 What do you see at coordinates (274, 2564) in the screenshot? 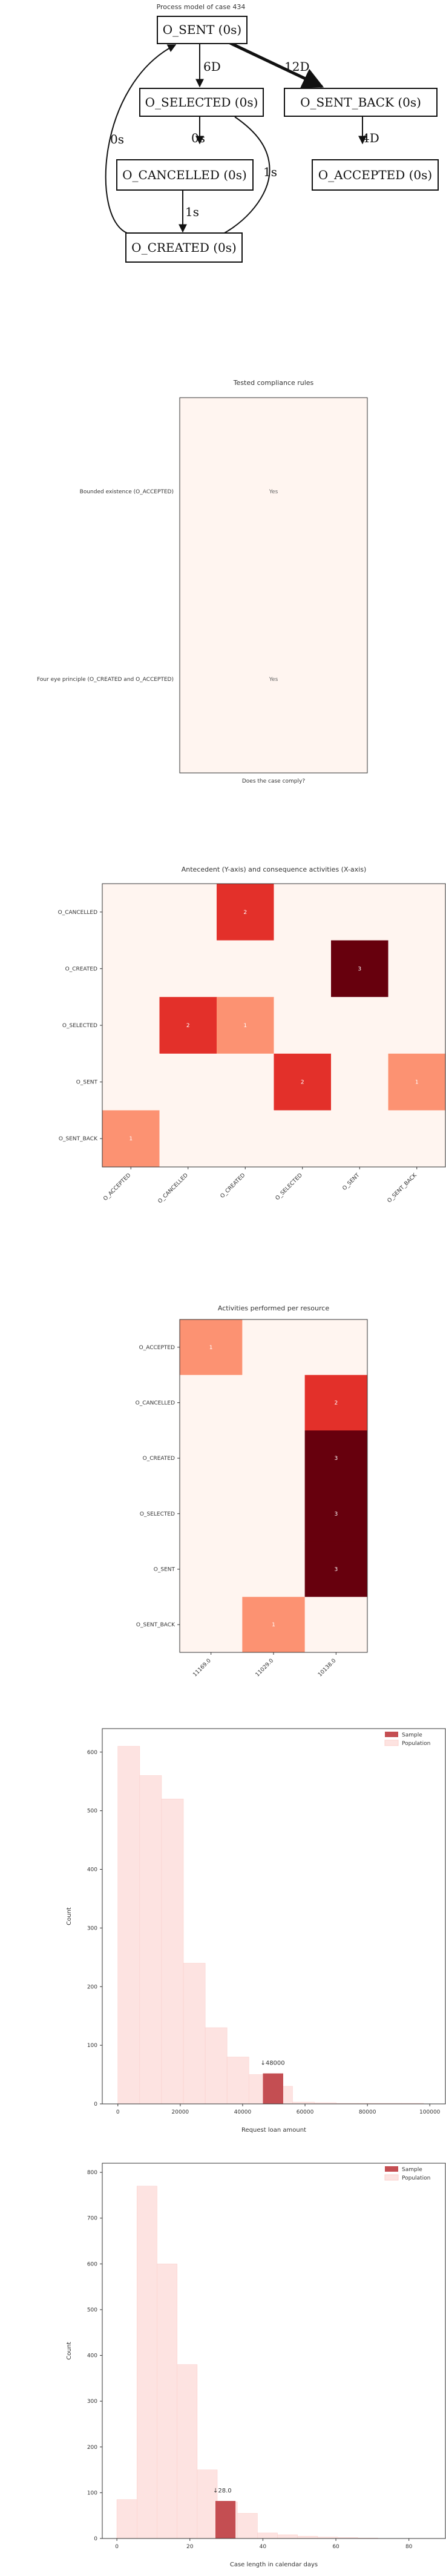
I see `x-axis-label: Case length in calendar days` at bounding box center [274, 2564].